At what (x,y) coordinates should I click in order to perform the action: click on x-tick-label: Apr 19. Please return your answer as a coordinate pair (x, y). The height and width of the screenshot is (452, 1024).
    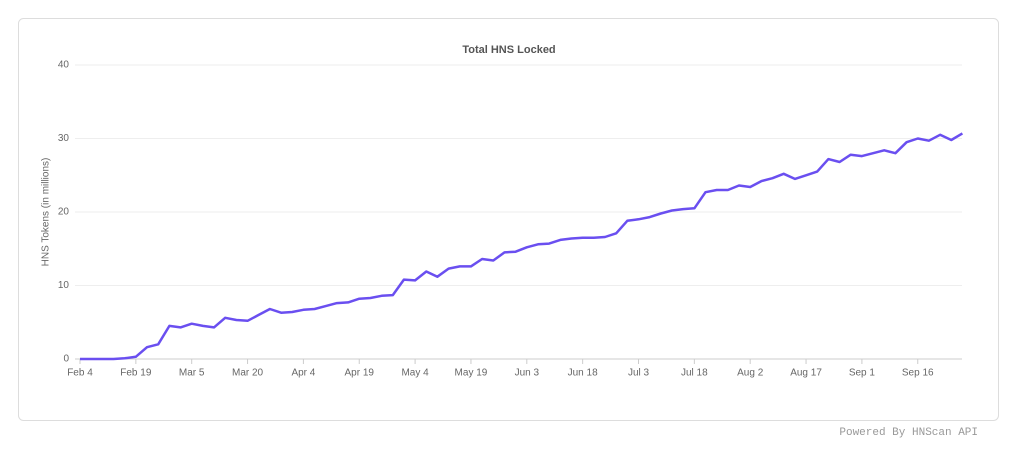
    Looking at the image, I should click on (360, 373).